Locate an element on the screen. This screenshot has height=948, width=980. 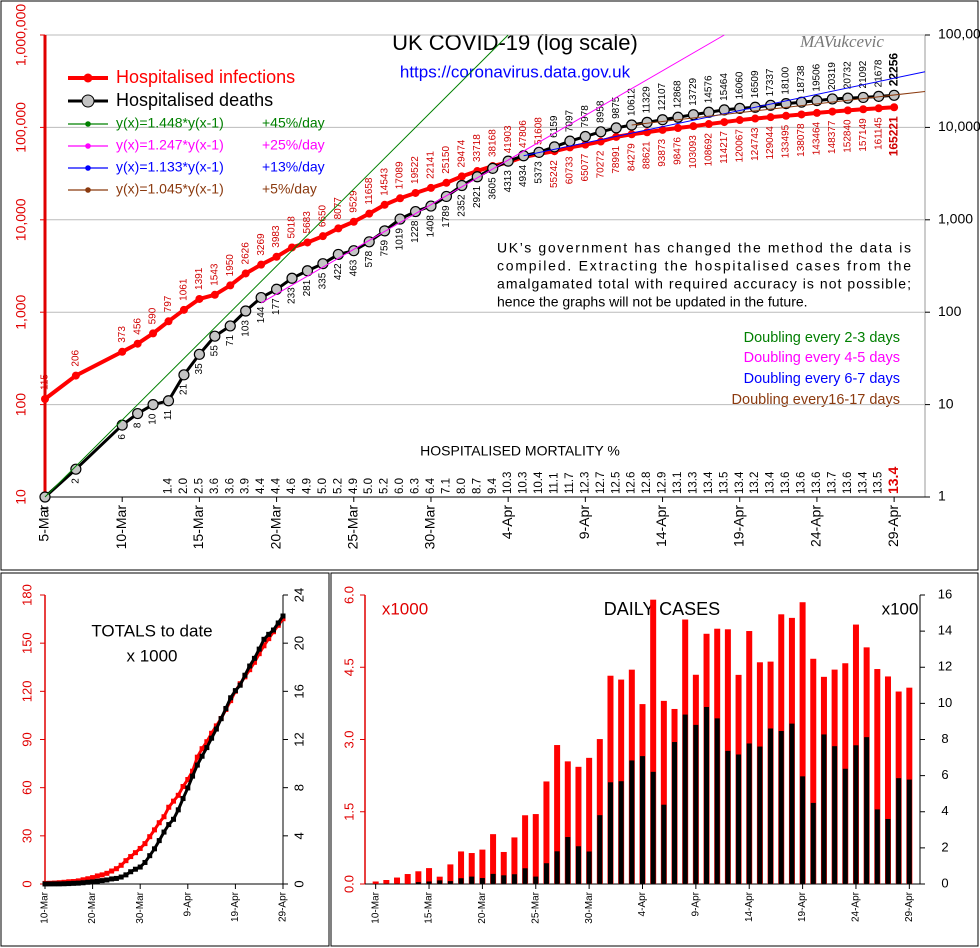
legend-label: Hospitalised infections is located at coordinates (205, 77).